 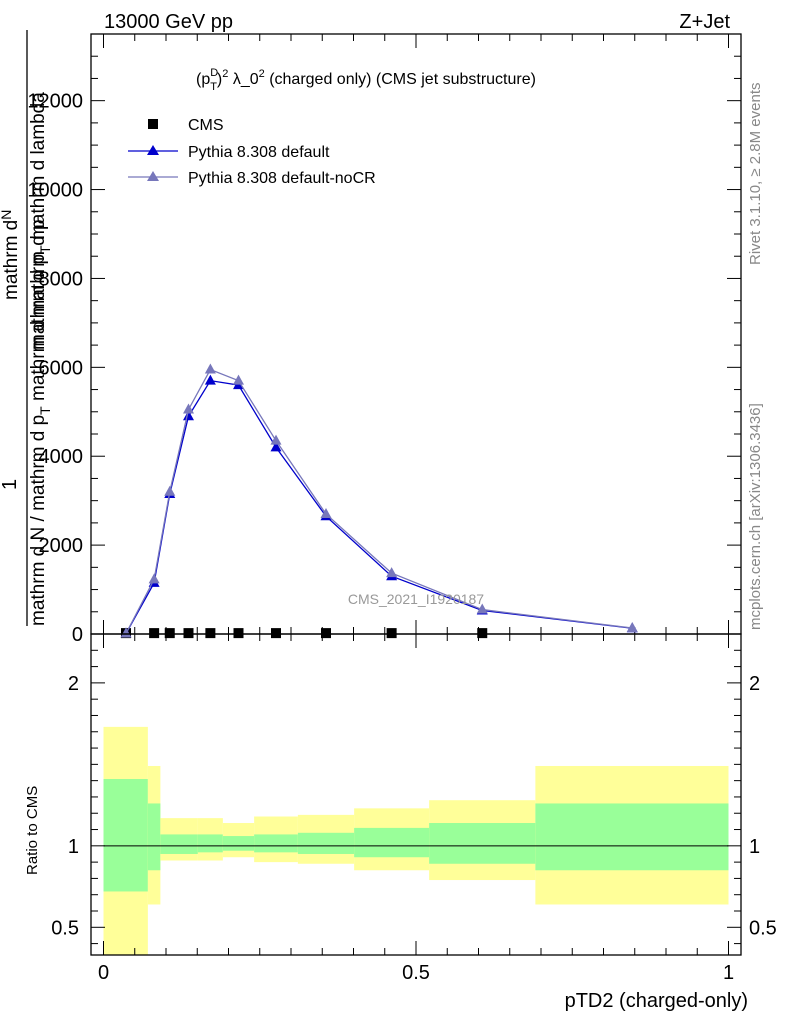 What do you see at coordinates (153, 150) in the screenshot?
I see `legend-default-marker` at bounding box center [153, 150].